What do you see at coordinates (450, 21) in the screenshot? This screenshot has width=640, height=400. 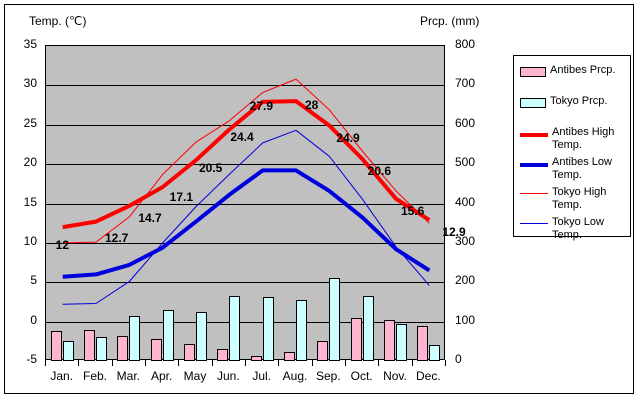 I see `precipitation-axis-title: Prcp. (mm)` at bounding box center [450, 21].